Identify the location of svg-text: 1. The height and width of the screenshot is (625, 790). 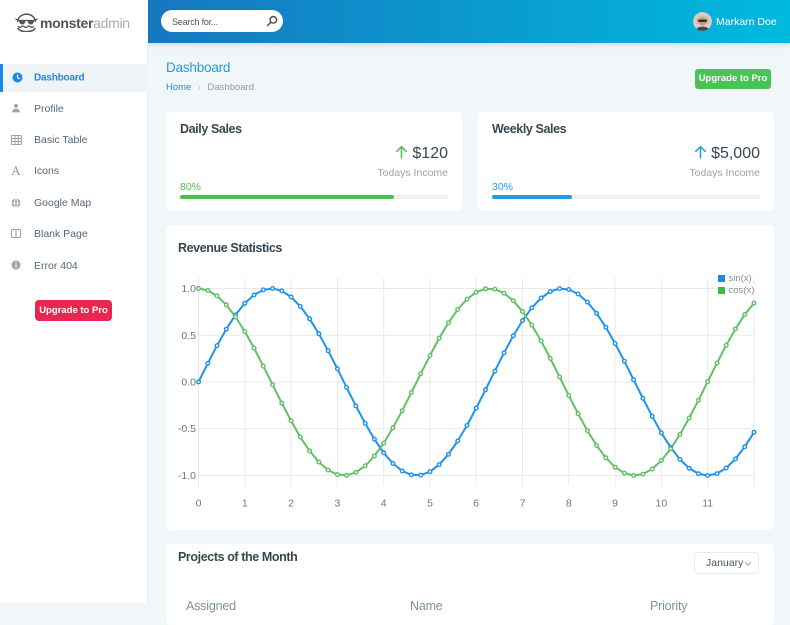
(245, 504).